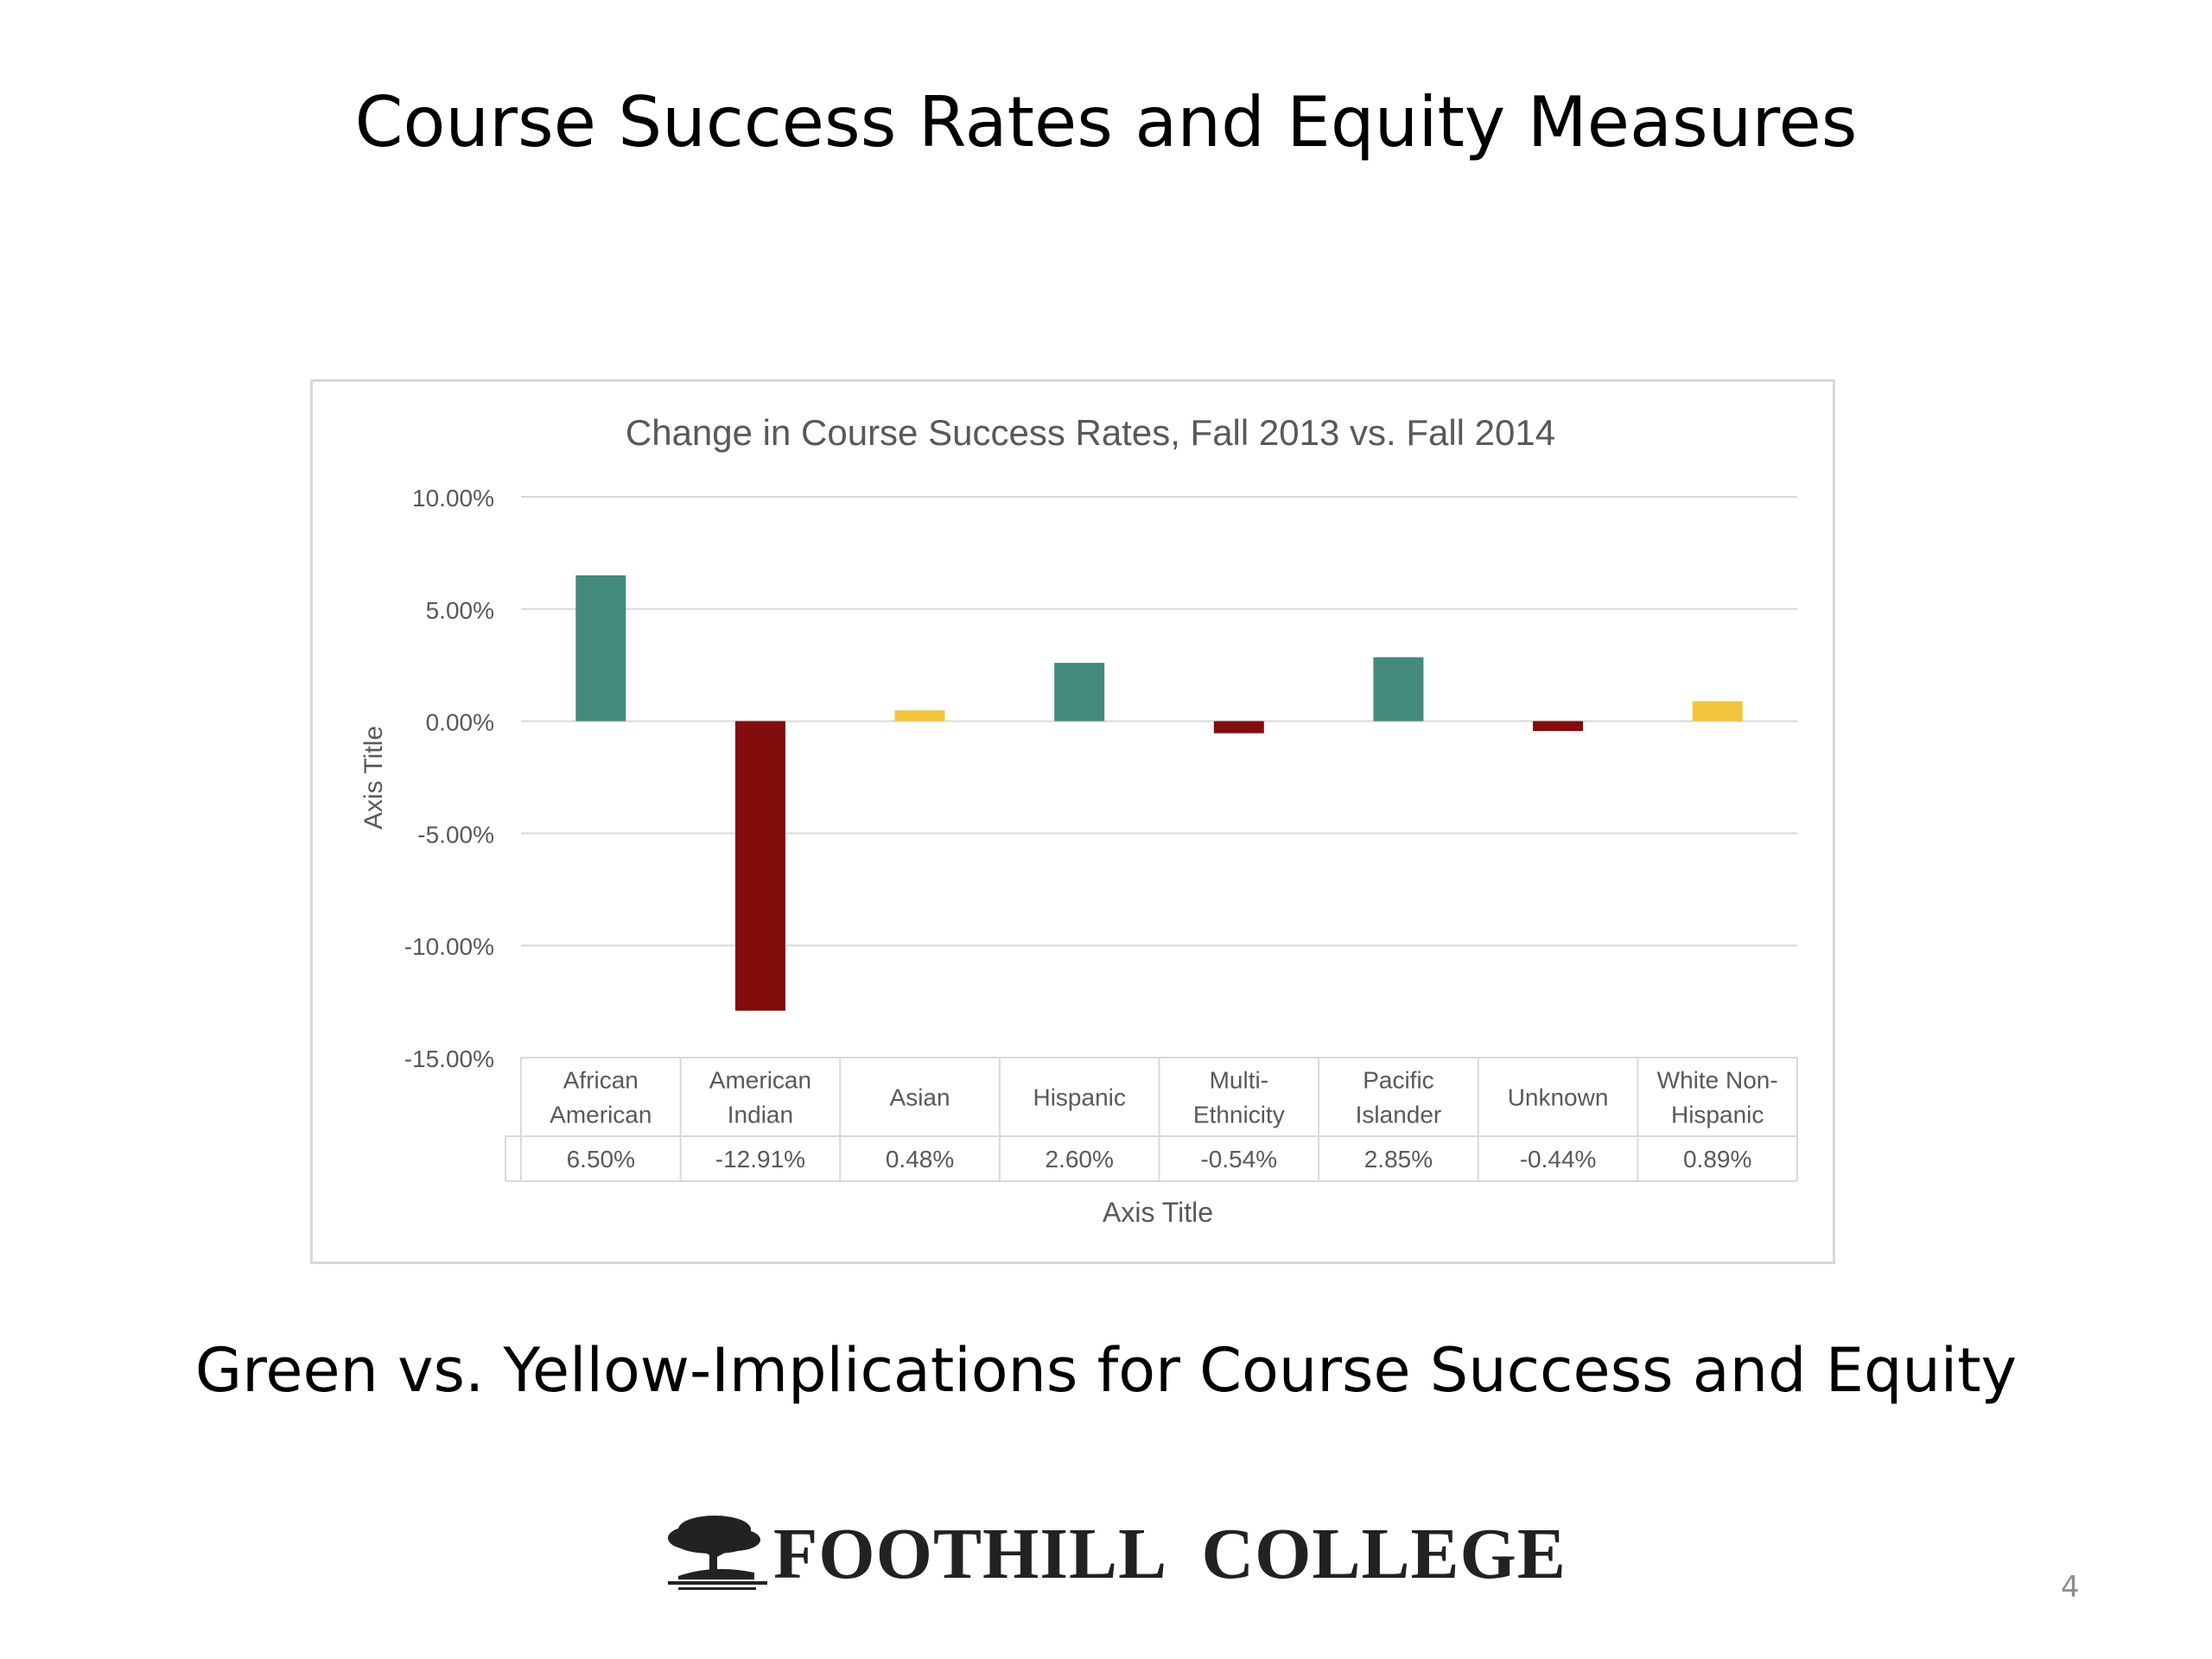 The height and width of the screenshot is (1659, 2212). I want to click on x-category-label: African, so click(601, 1080).